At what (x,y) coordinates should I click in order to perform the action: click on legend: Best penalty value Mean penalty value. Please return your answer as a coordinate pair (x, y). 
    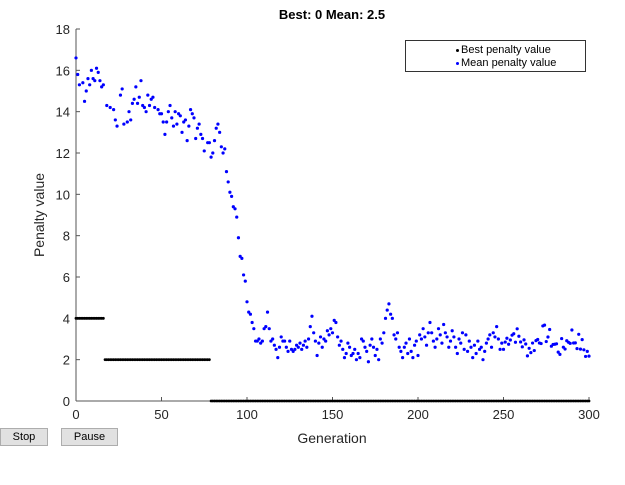
    Looking at the image, I should click on (495, 56).